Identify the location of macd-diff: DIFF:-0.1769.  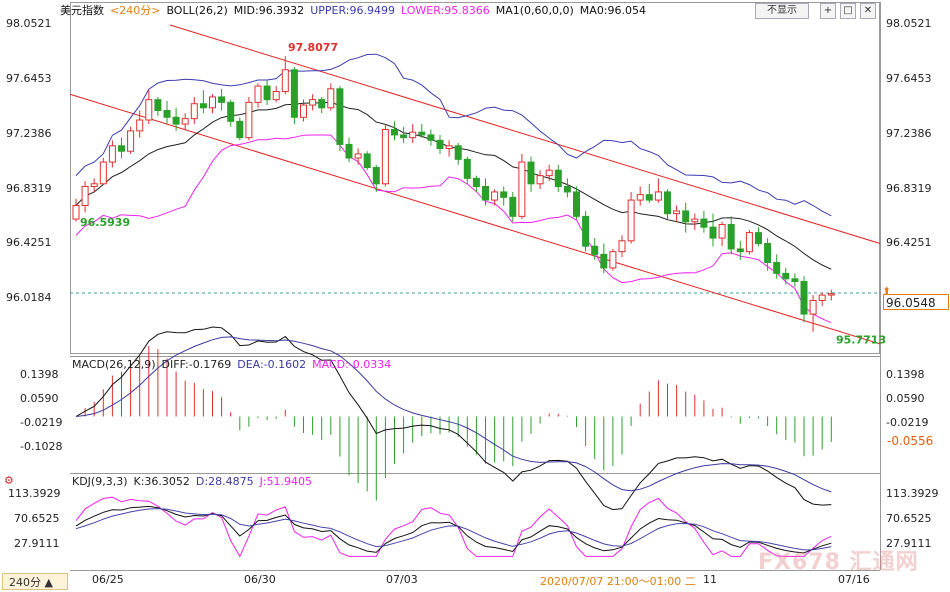
(196, 364).